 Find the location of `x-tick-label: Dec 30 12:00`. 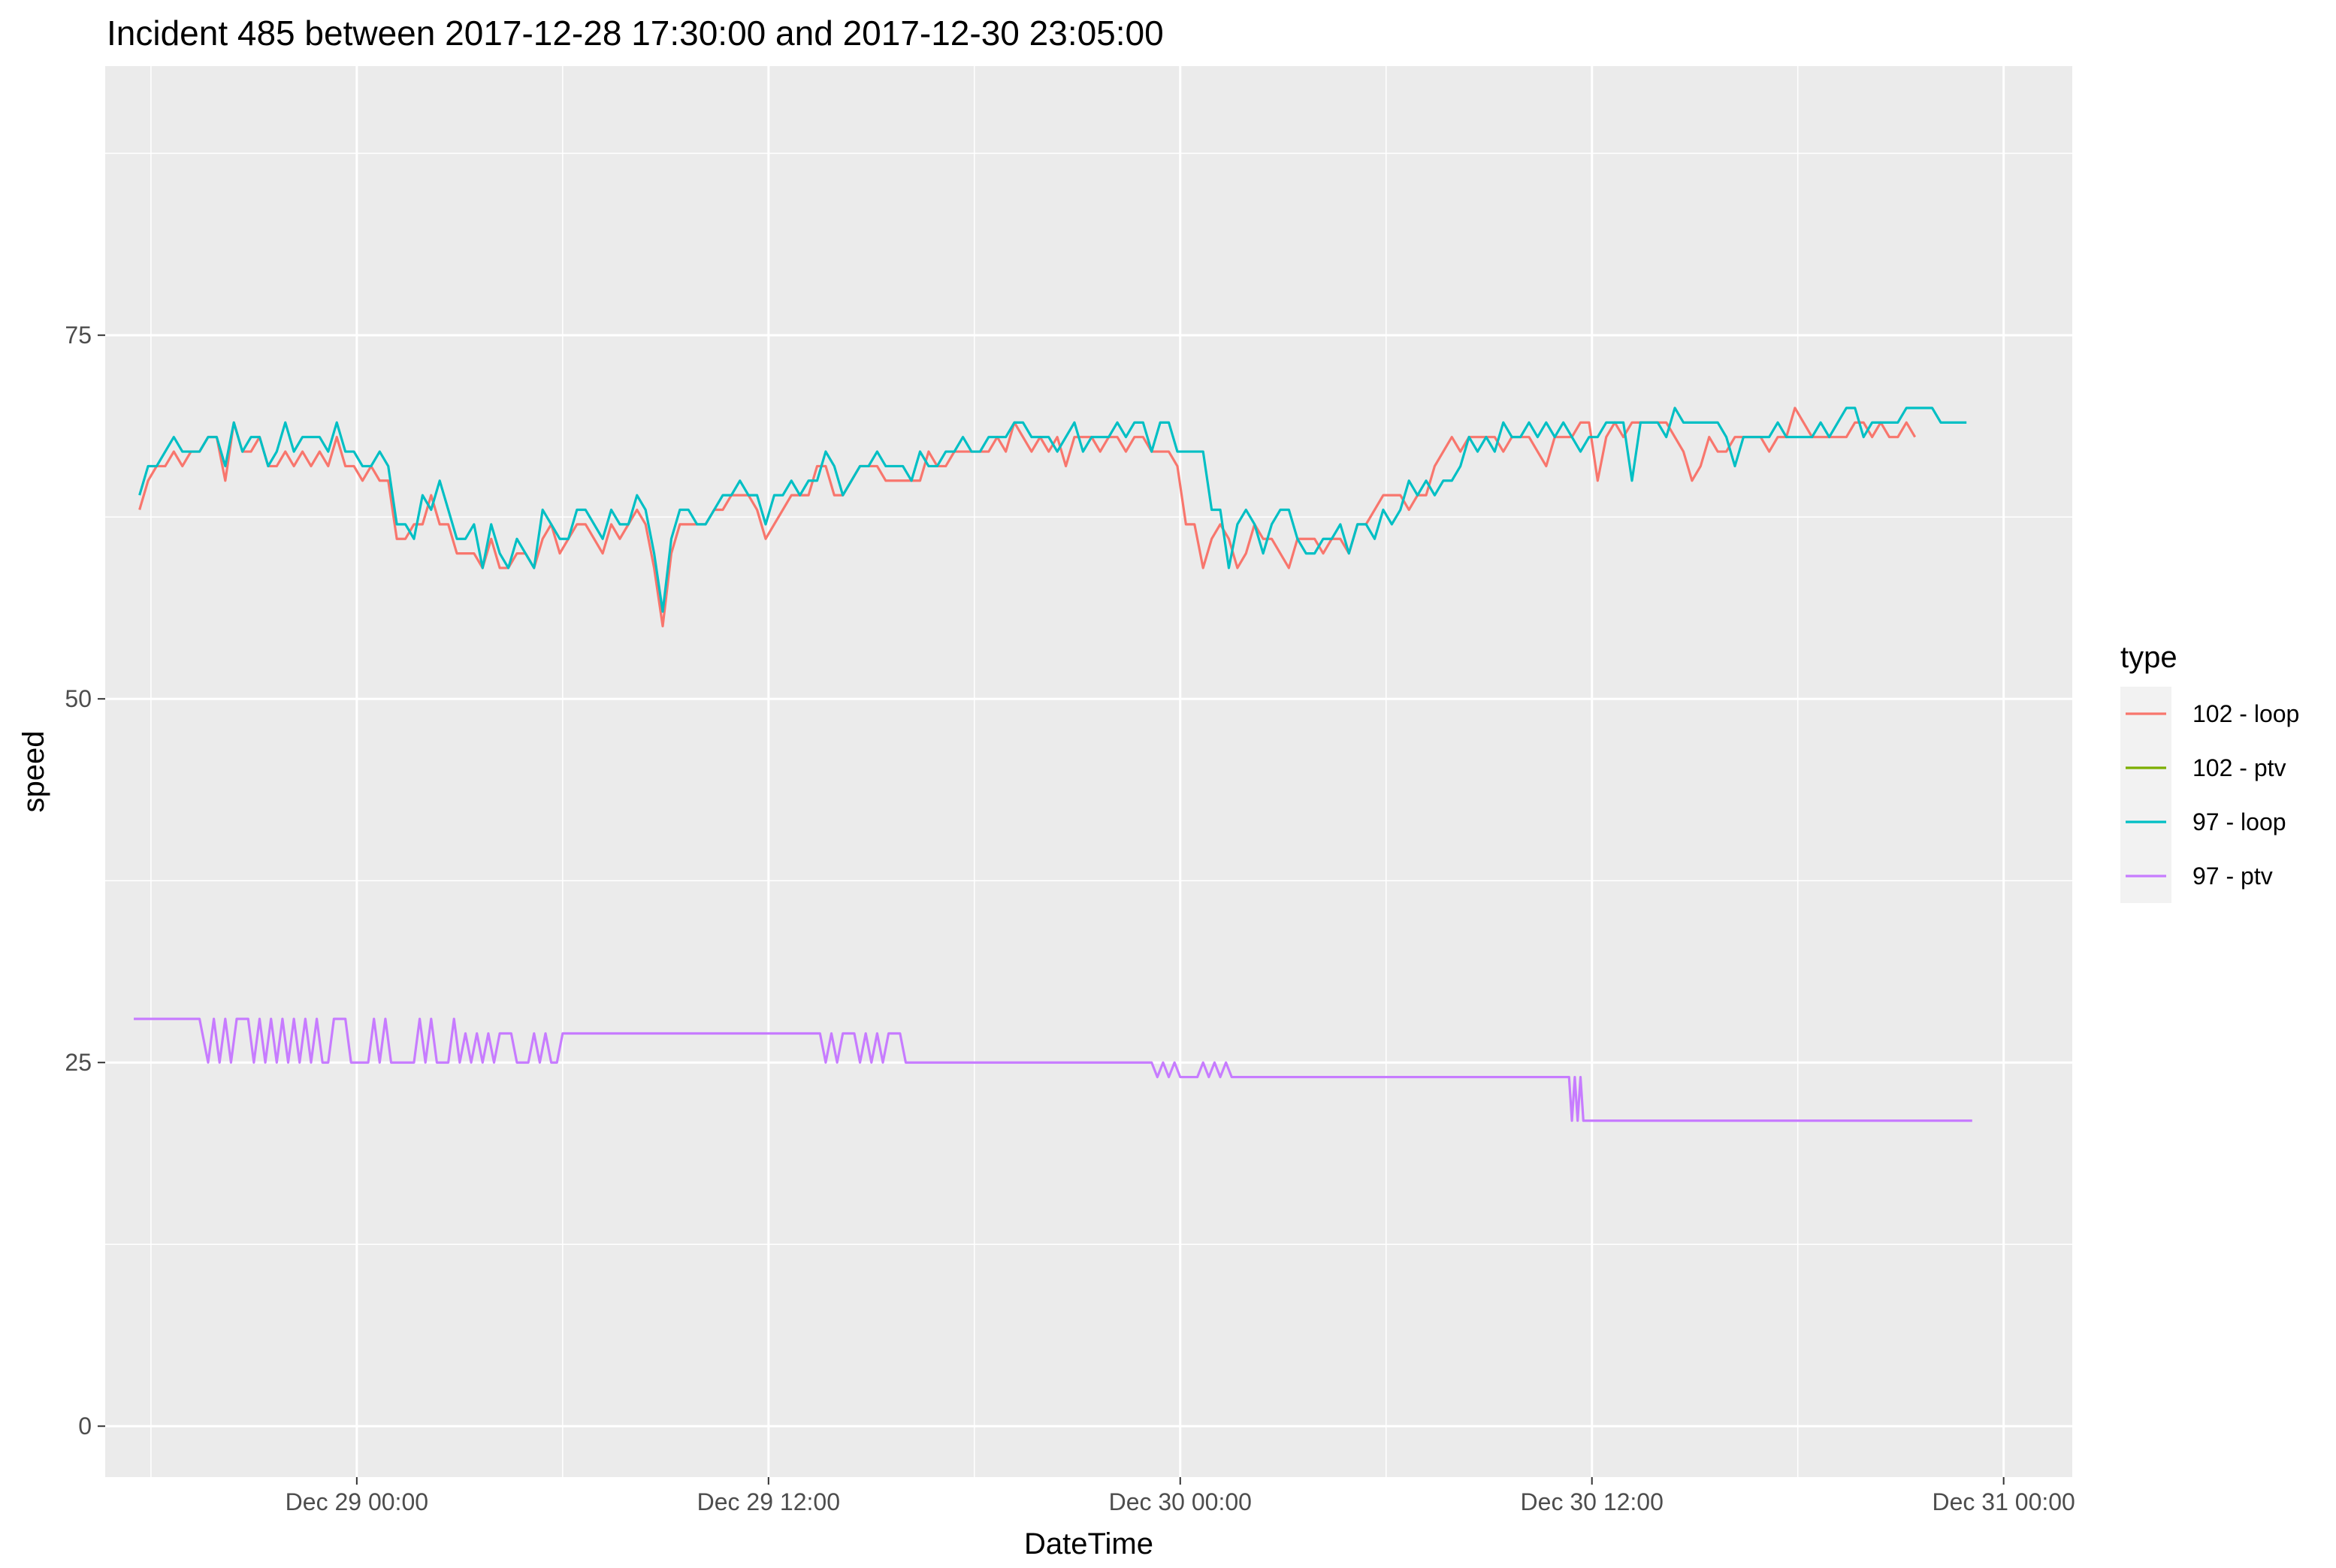

x-tick-label: Dec 30 12:00 is located at coordinates (1592, 1501).